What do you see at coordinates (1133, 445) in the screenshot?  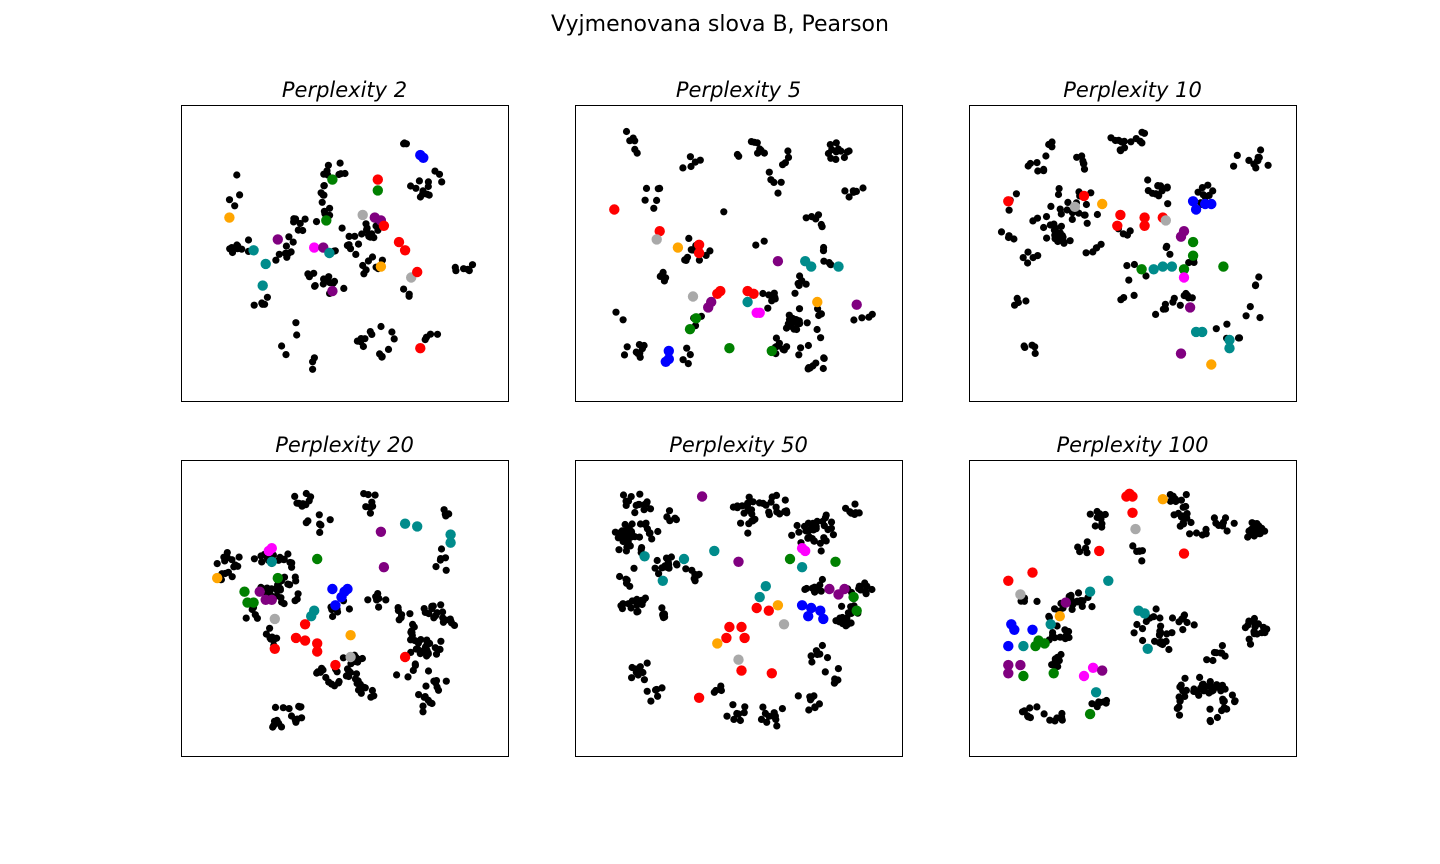 I see `subplot-title: Perplexity 100` at bounding box center [1133, 445].